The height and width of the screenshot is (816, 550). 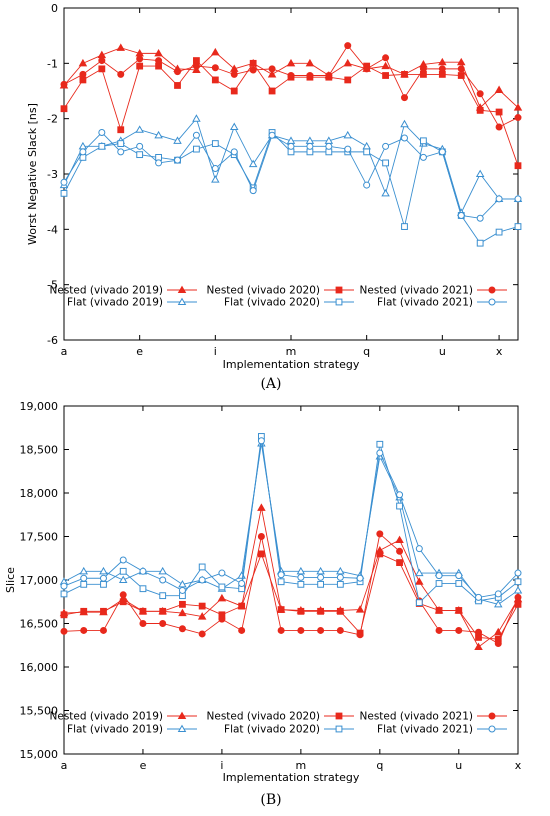 I want to click on x-tick-label: u, so click(x=442, y=351).